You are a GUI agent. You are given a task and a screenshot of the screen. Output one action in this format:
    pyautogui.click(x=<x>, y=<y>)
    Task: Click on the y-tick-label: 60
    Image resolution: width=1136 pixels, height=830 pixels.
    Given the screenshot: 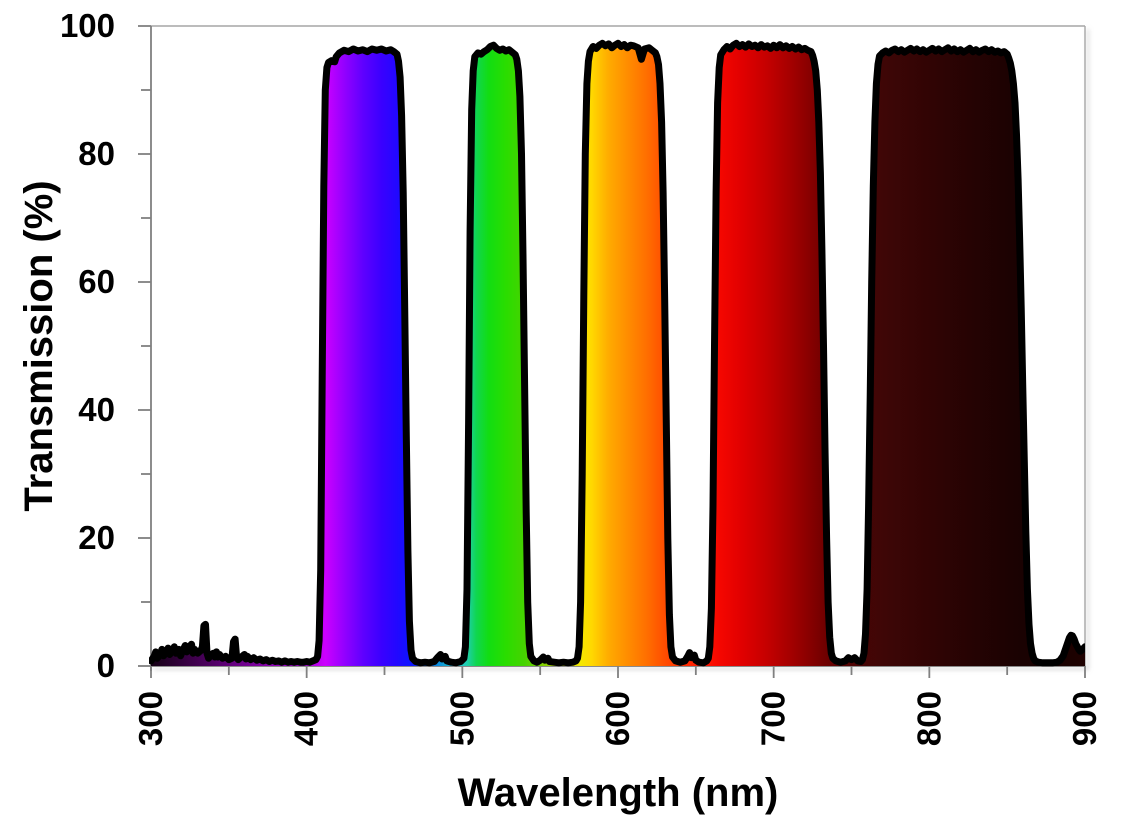 What is the action you would take?
    pyautogui.click(x=96, y=281)
    